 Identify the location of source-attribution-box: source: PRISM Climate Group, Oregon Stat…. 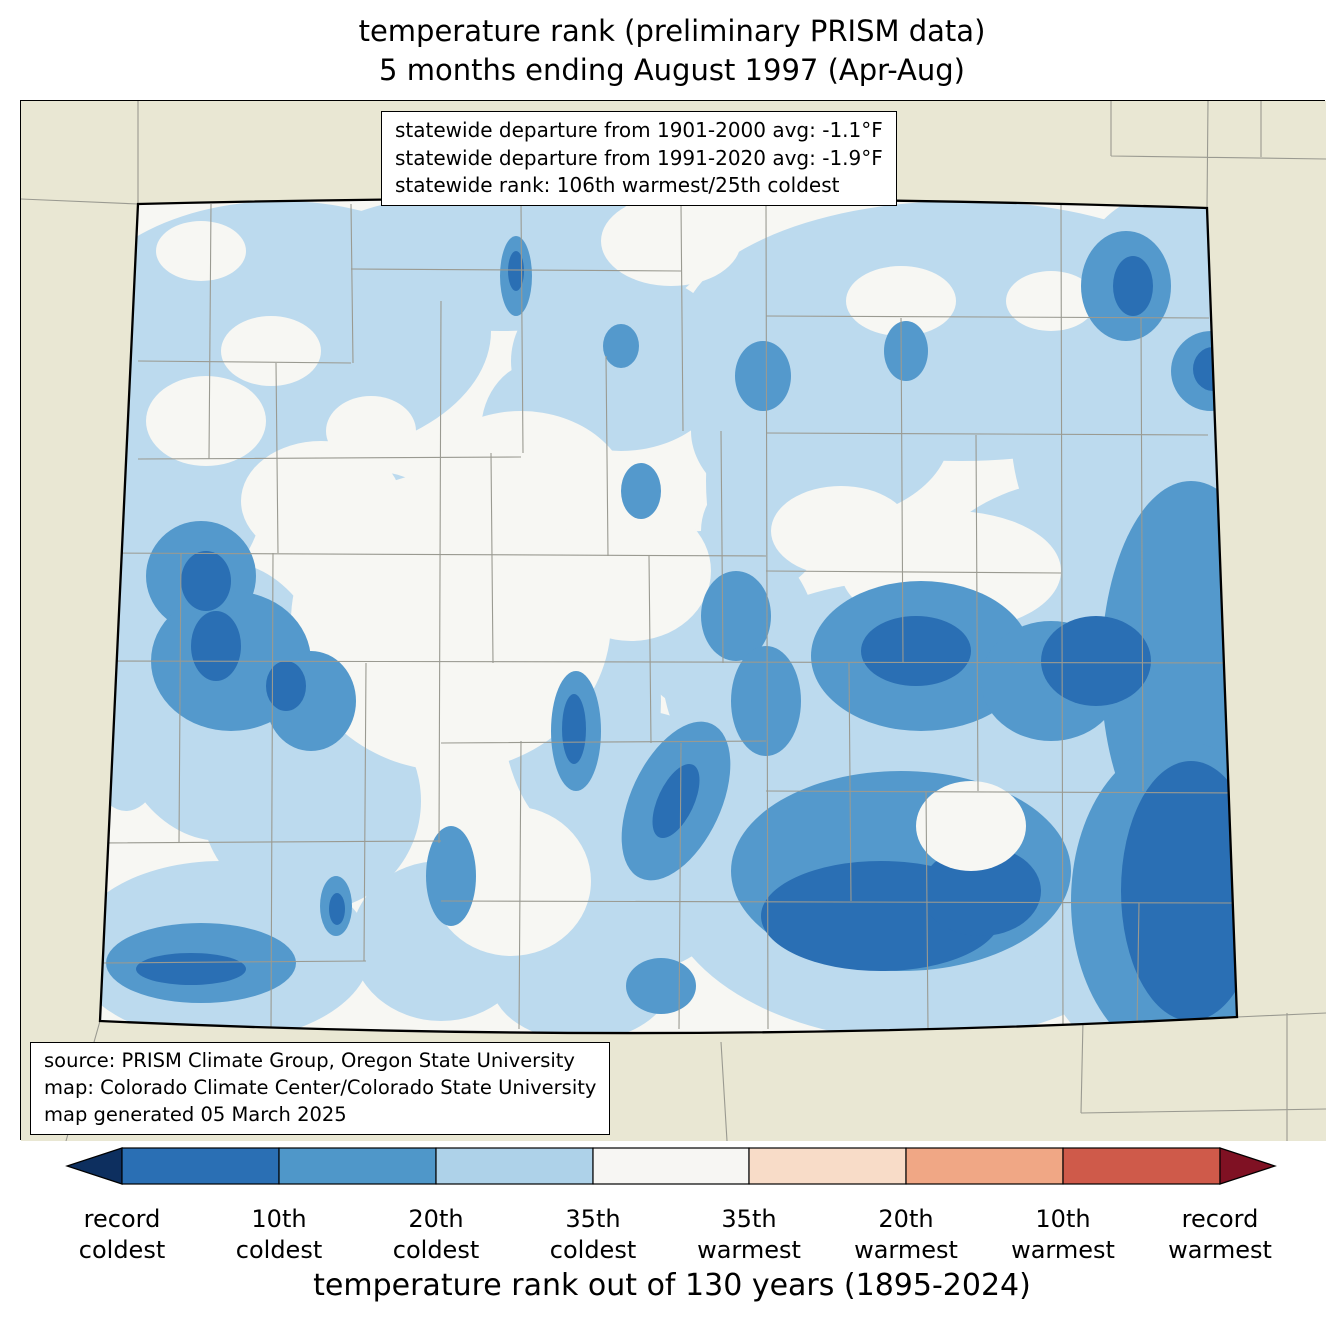
(320, 1088).